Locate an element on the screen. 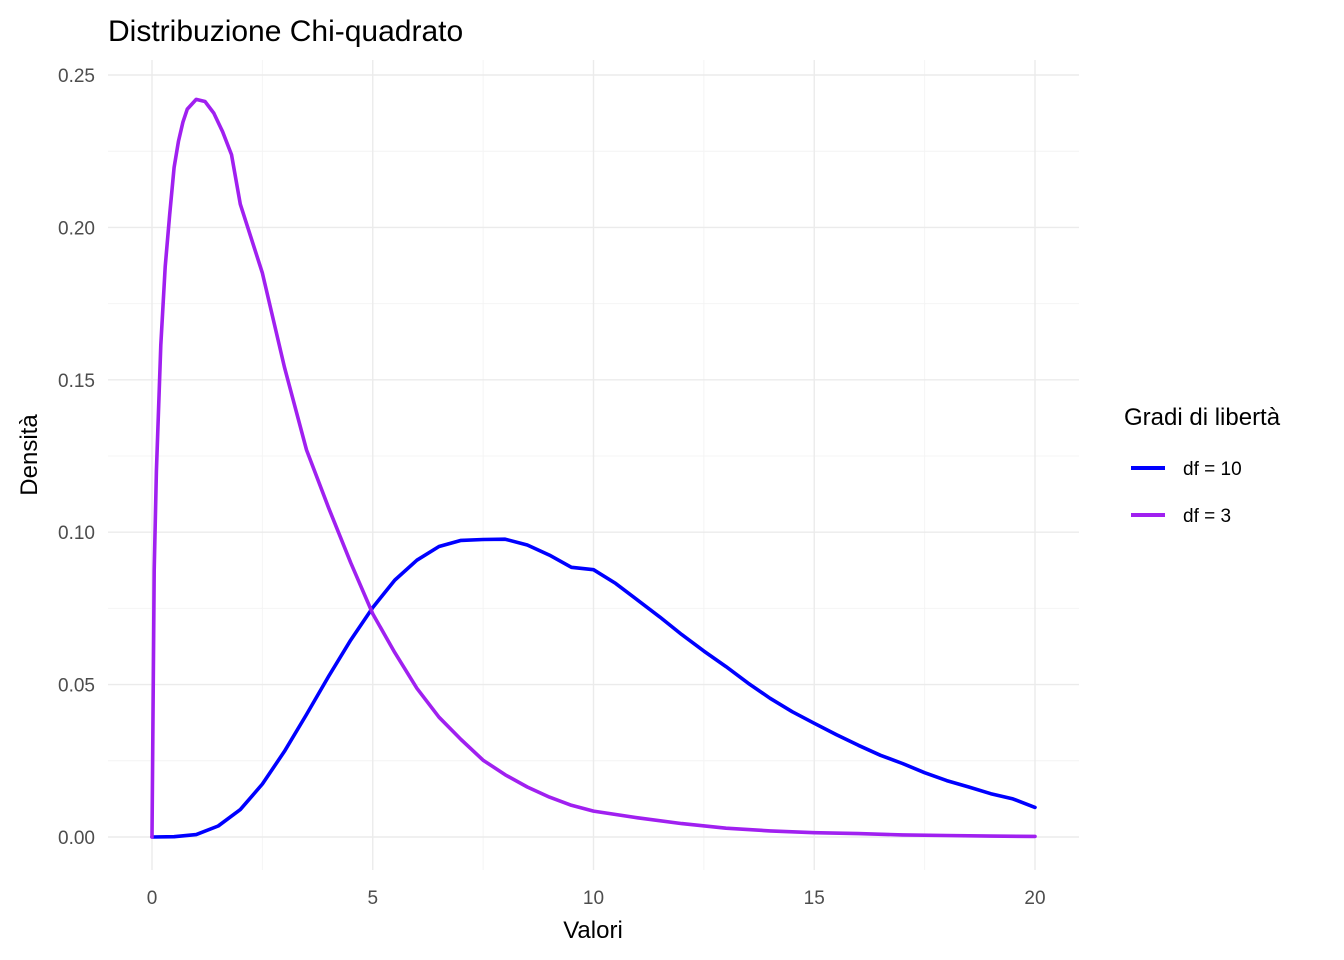  x-axis-ticks: 0 5 10 15 20 is located at coordinates (596, 898).